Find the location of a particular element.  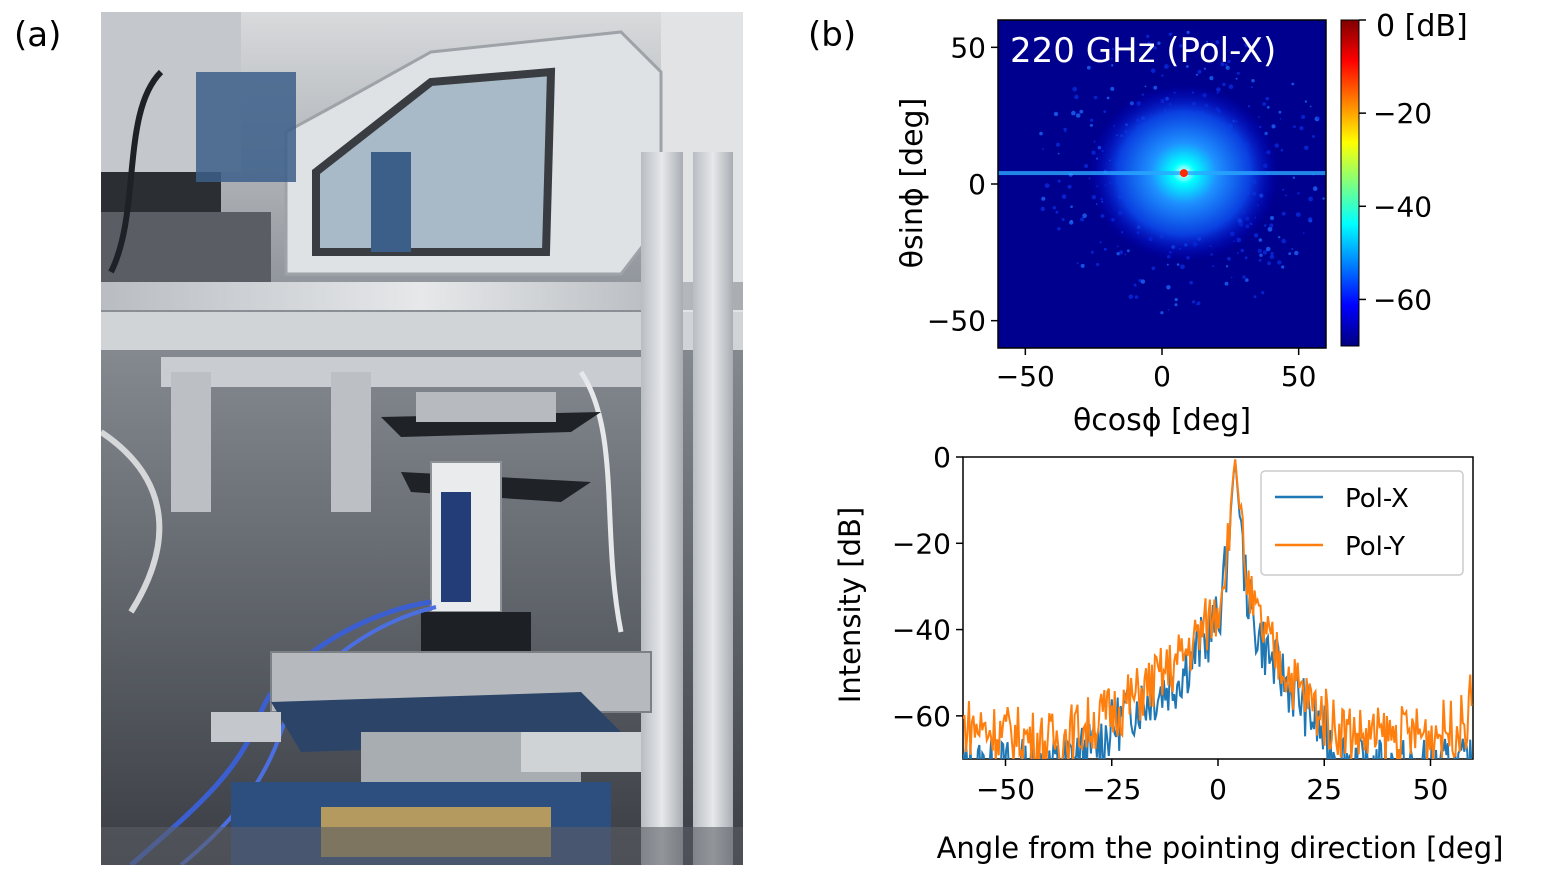

line-y-tick-label: 0 is located at coordinates (942, 457).